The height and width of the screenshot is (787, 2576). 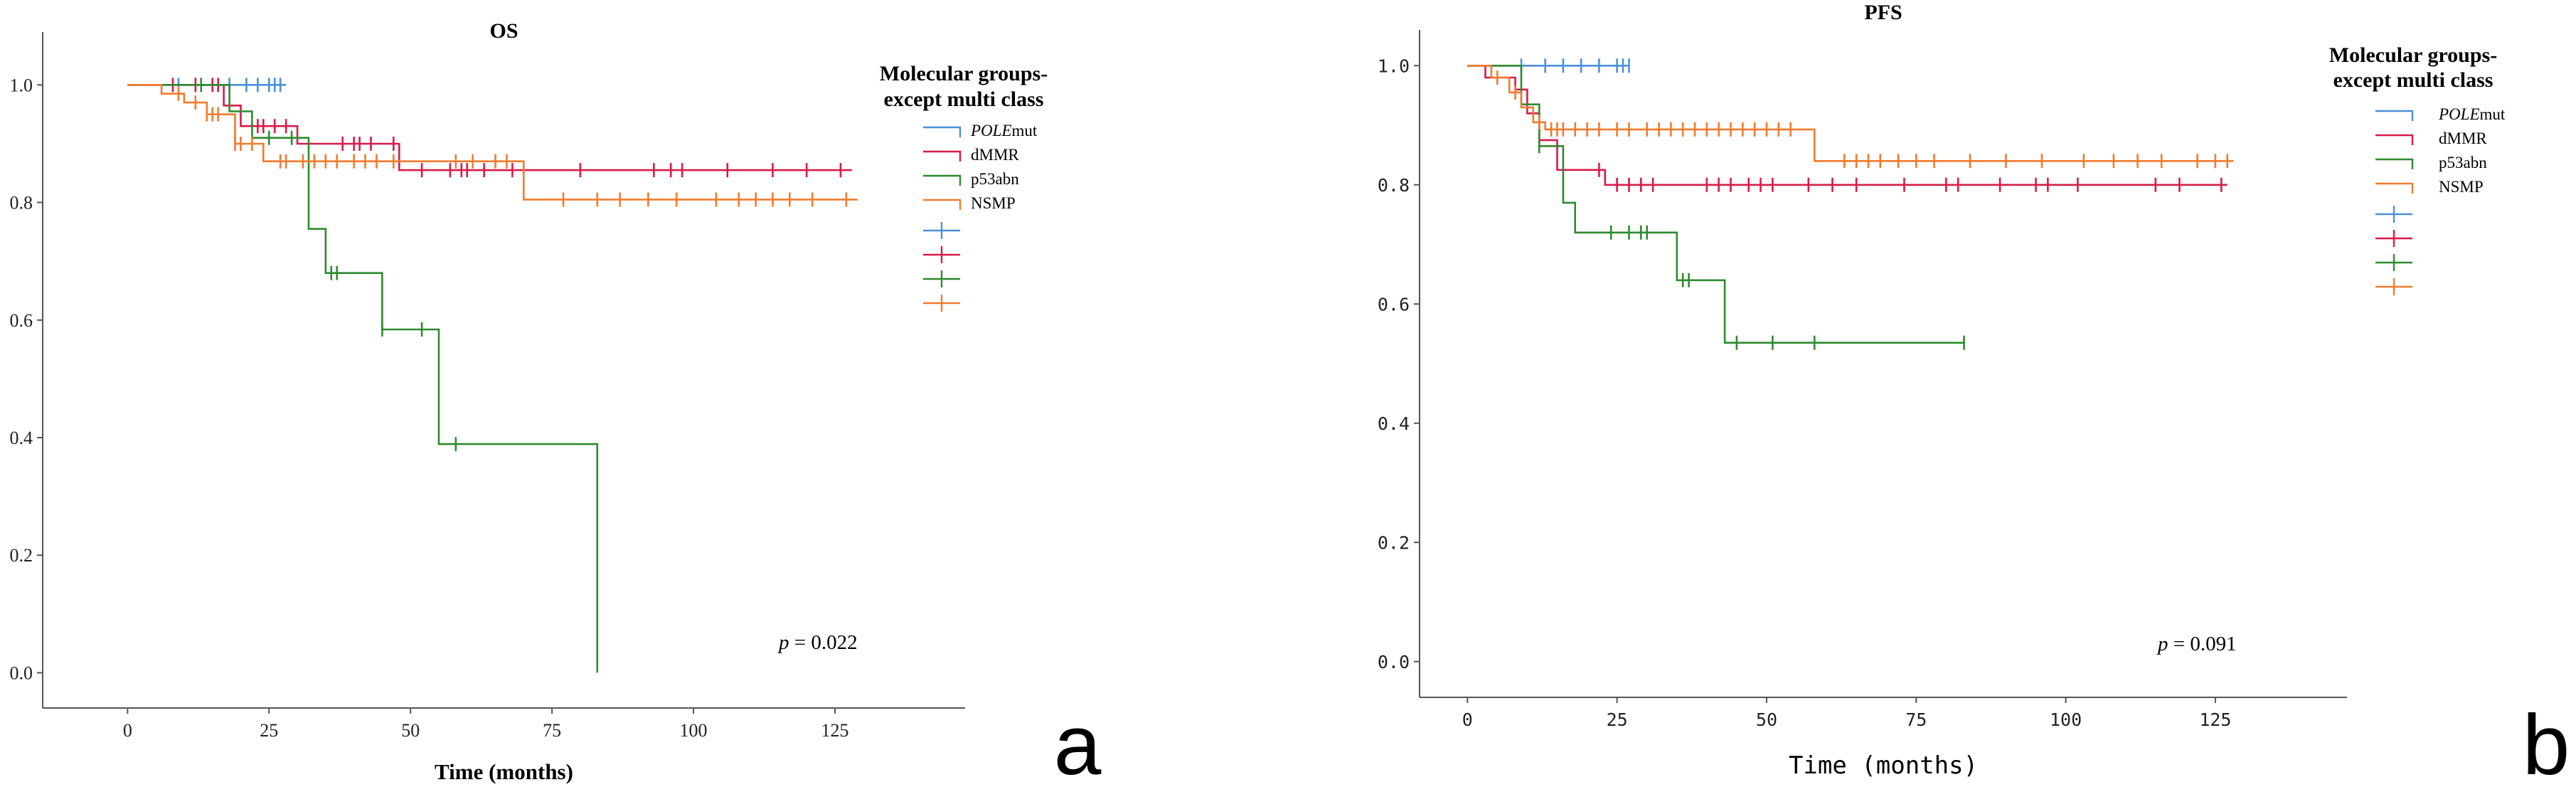 I want to click on p-value-annotation: p = 0.022, so click(x=817, y=642).